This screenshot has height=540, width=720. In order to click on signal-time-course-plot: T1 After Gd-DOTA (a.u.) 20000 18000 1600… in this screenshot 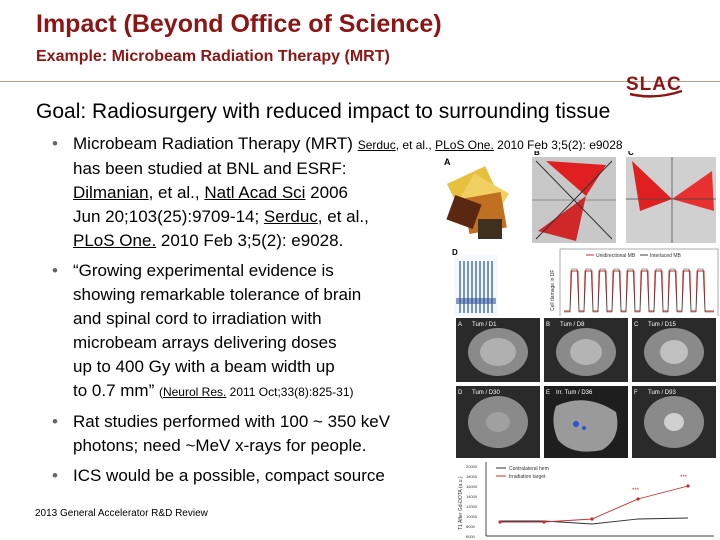, I will do `click(586, 500)`.